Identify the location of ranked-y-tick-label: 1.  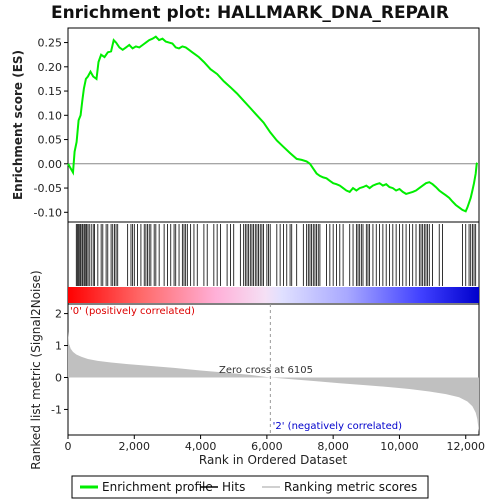
(58, 346).